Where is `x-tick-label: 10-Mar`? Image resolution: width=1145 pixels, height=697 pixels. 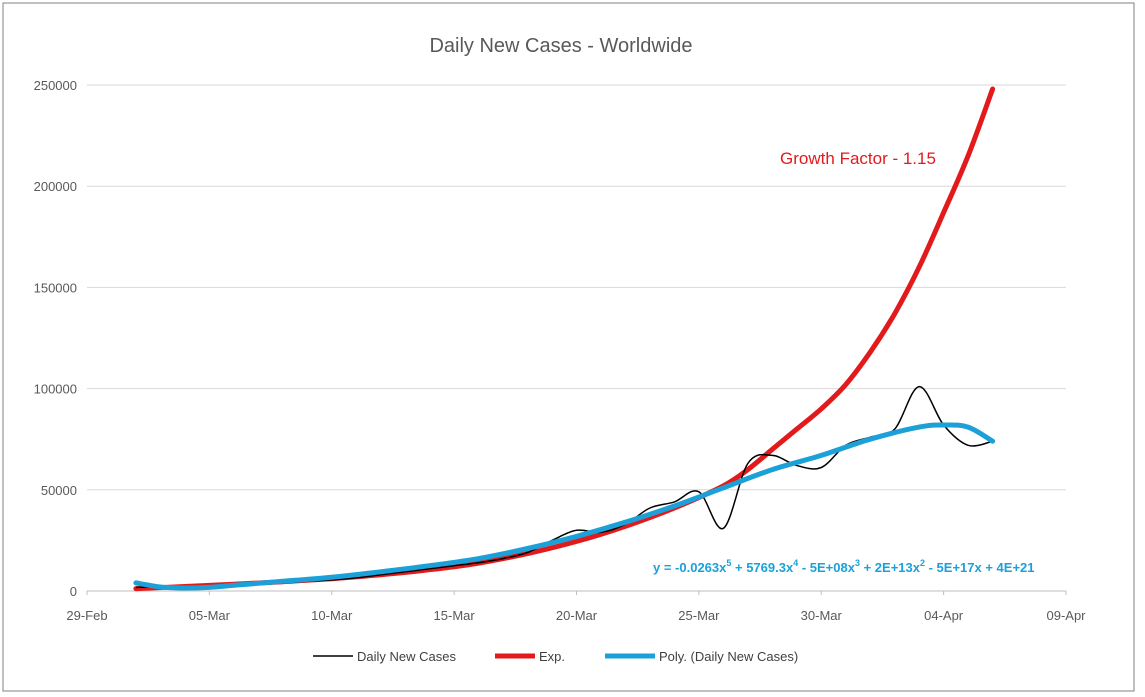
x-tick-label: 10-Mar is located at coordinates (332, 615).